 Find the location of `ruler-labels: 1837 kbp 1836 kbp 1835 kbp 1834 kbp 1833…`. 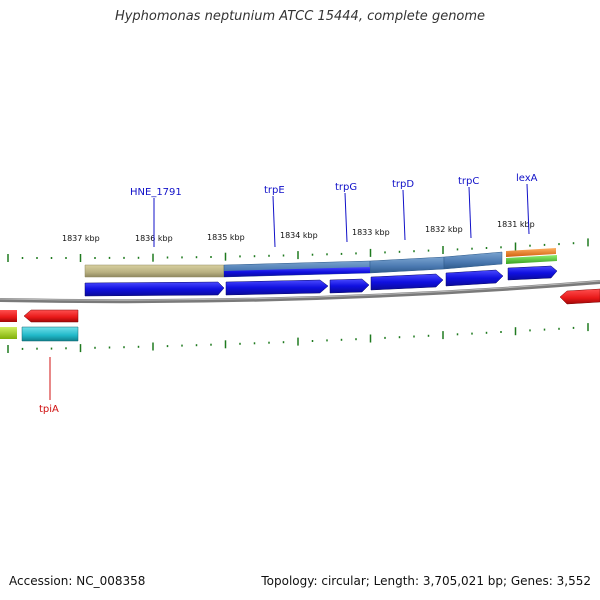

ruler-labels: 1837 kbp 1836 kbp 1835 kbp 1834 kbp 1833… is located at coordinates (298, 231).